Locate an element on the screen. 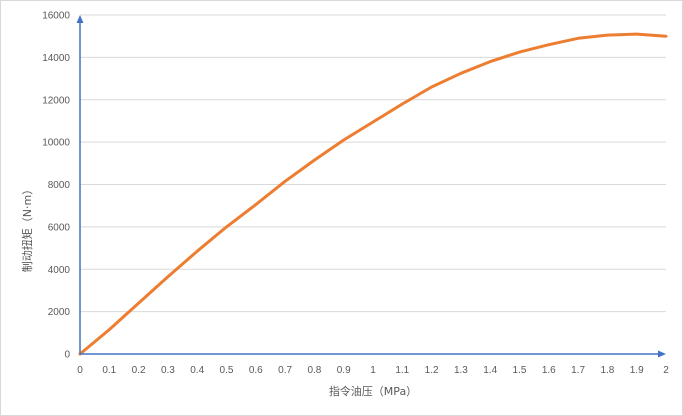  x-tick-label: 0.3 is located at coordinates (168, 370).